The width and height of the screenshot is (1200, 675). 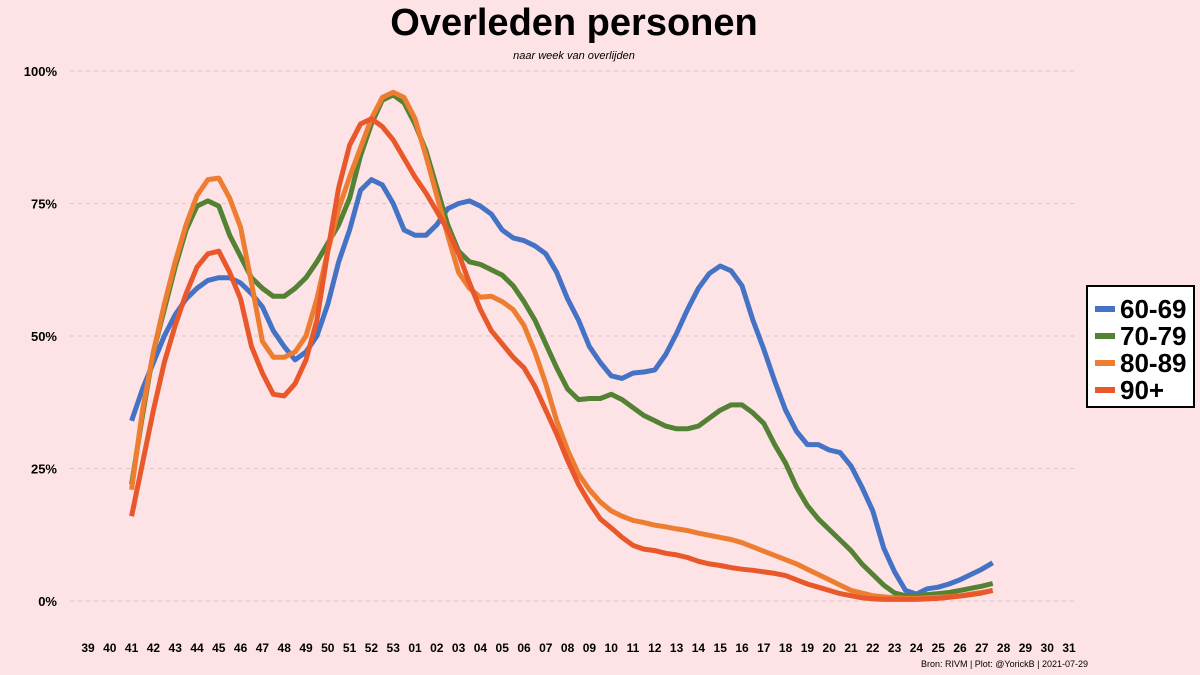 What do you see at coordinates (808, 648) in the screenshot?
I see `x-tick-label: 19` at bounding box center [808, 648].